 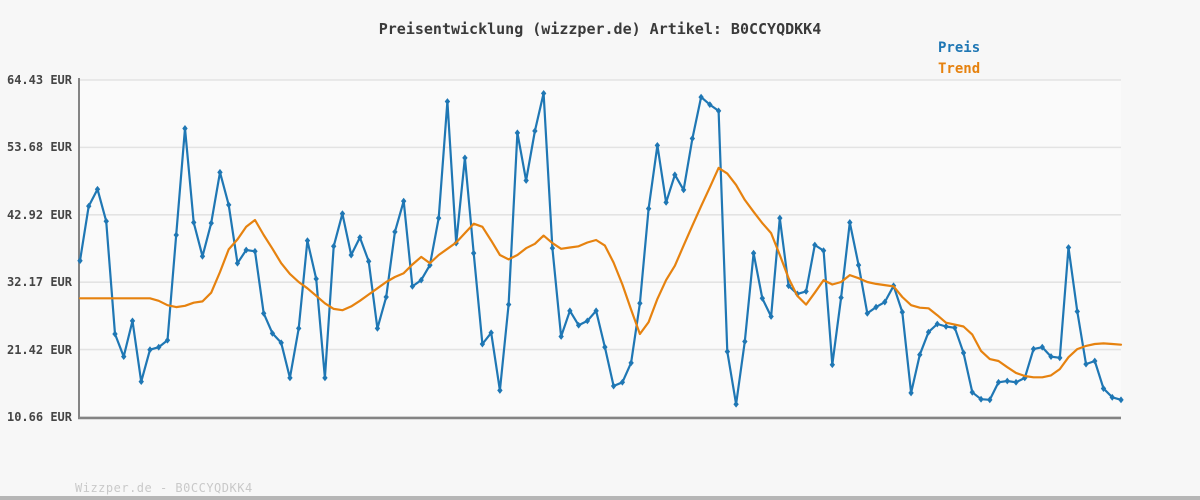 I want to click on chart-legend: Preis Trend, so click(x=959, y=59).